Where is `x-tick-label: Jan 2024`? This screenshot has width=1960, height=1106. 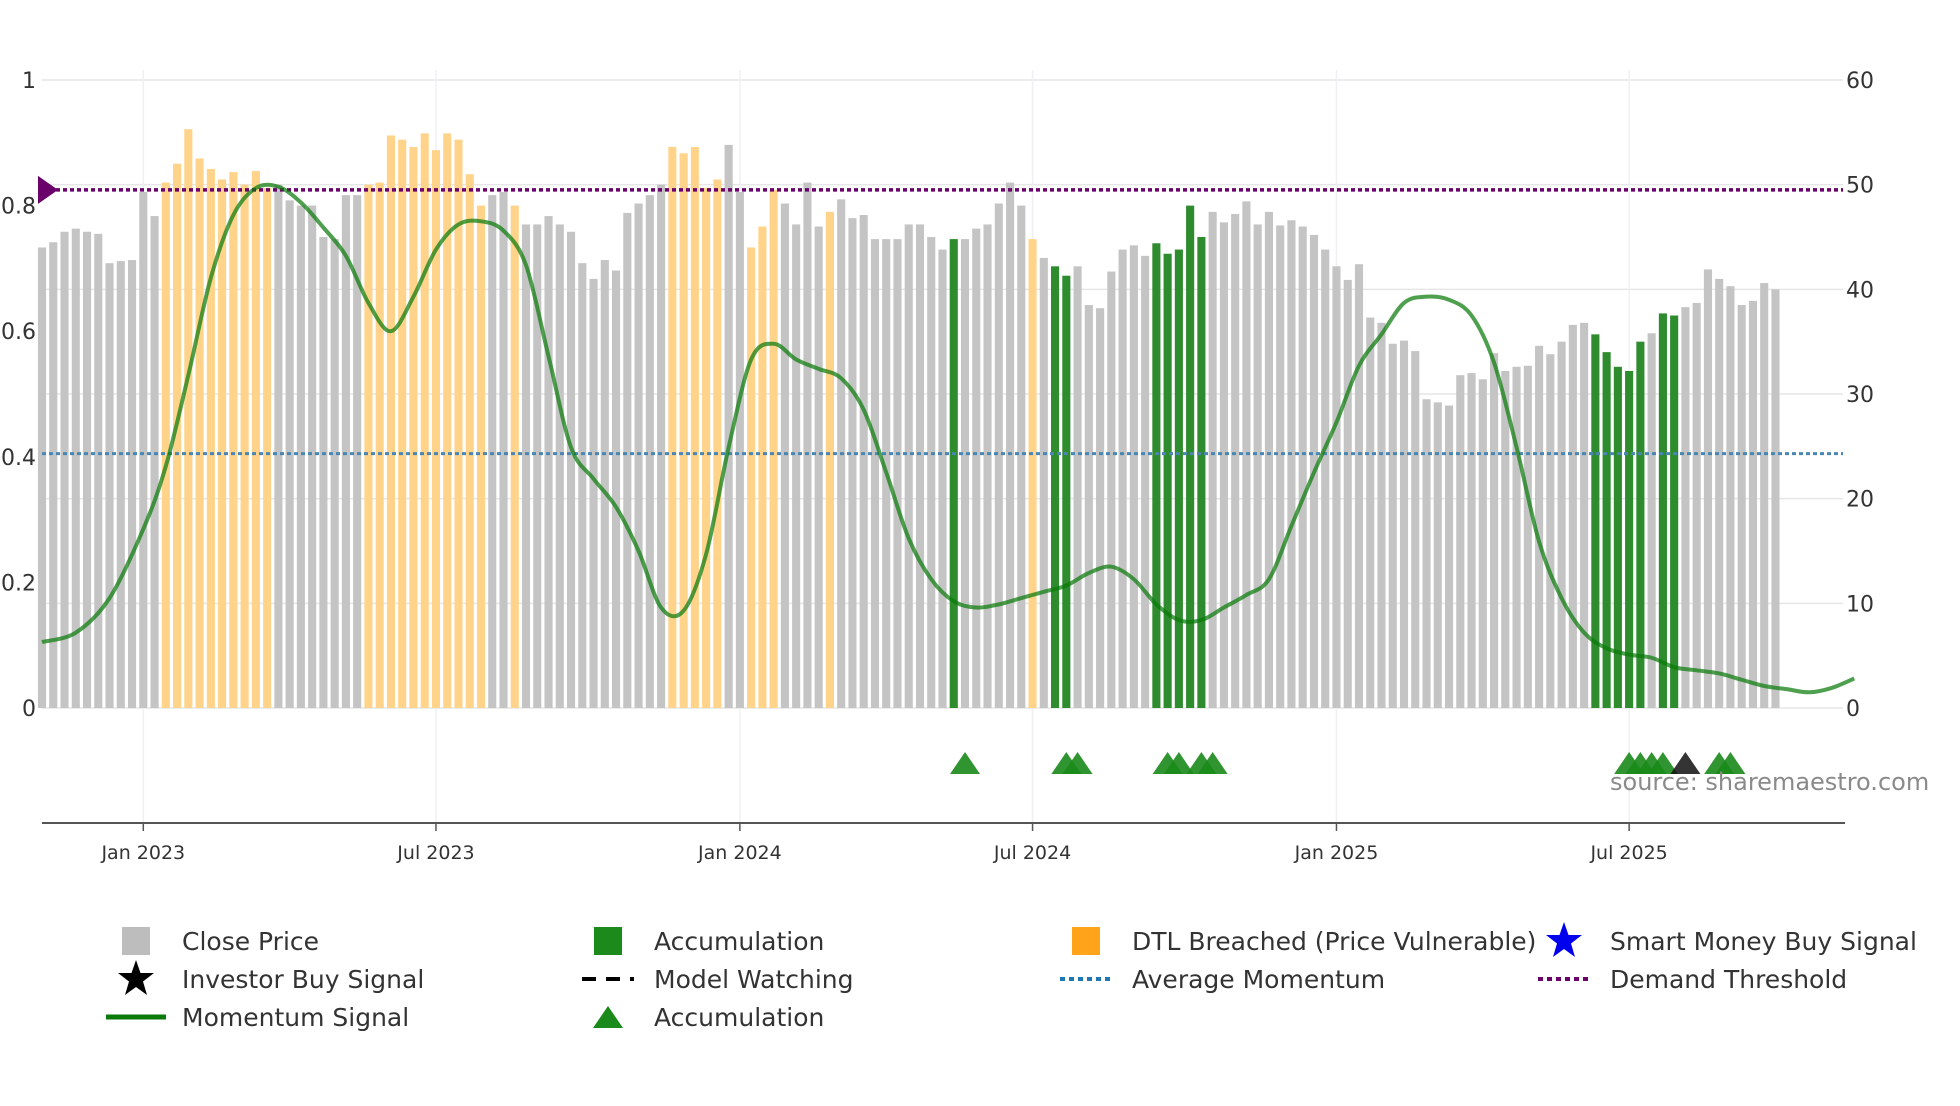 x-tick-label: Jan 2024 is located at coordinates (739, 853).